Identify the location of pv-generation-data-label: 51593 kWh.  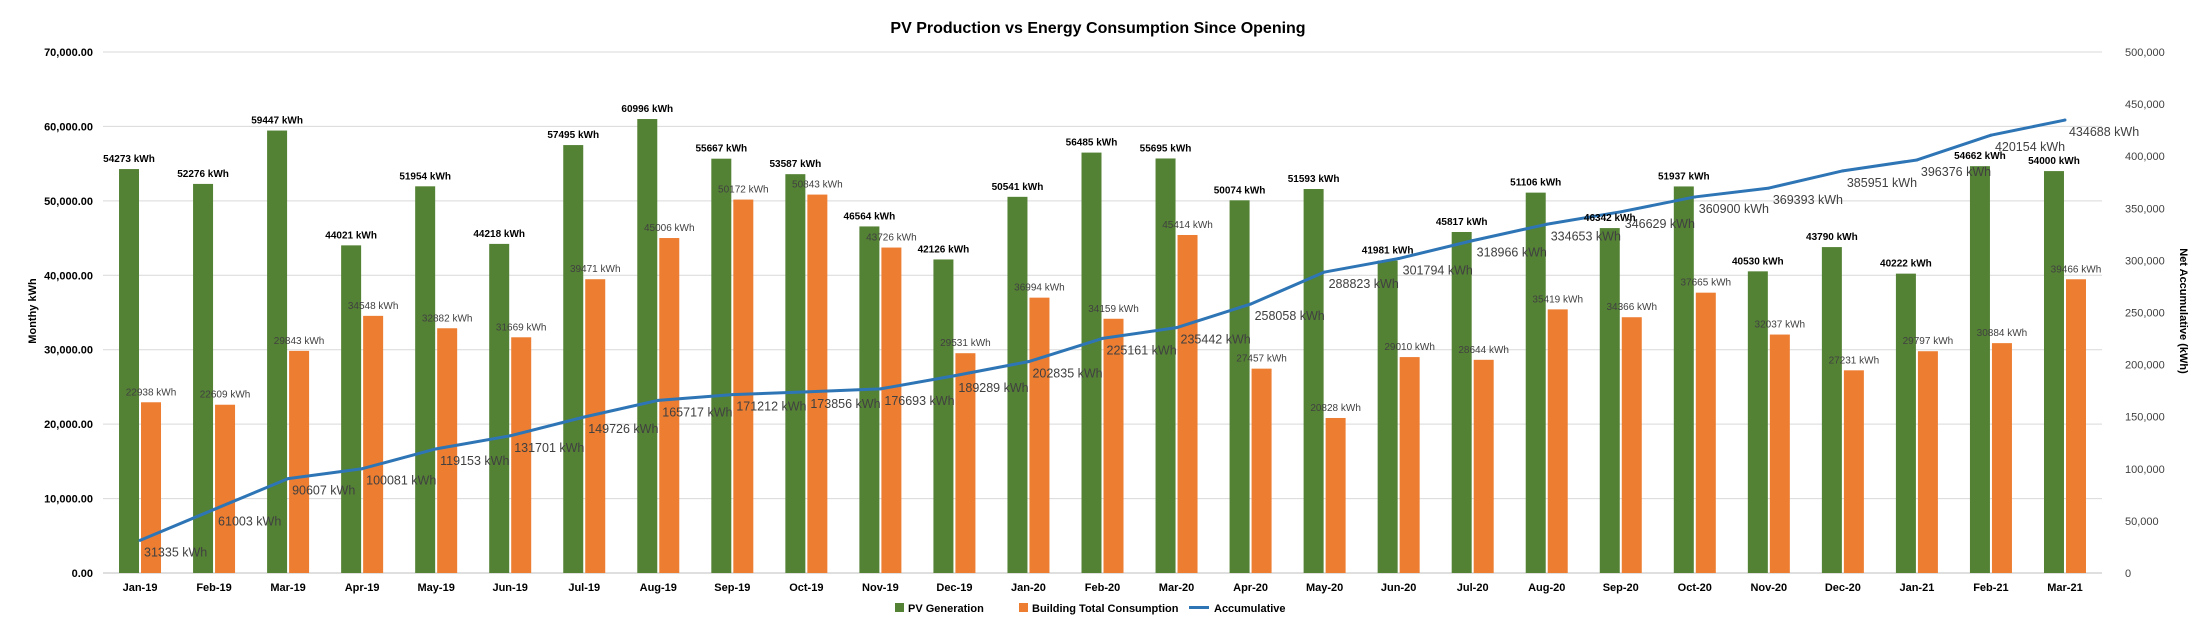
(1314, 179).